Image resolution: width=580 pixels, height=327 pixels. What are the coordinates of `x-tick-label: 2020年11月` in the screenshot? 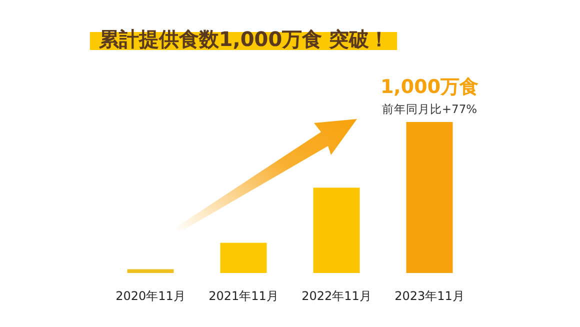 It's located at (151, 296).